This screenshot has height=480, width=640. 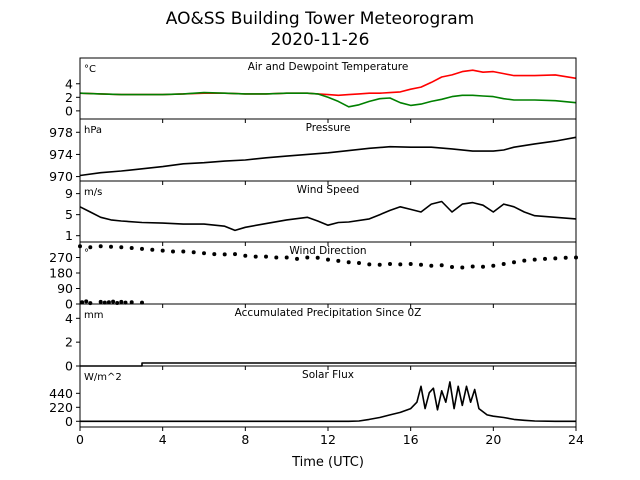 What do you see at coordinates (93, 315) in the screenshot?
I see `unit-label-4: mm` at bounding box center [93, 315].